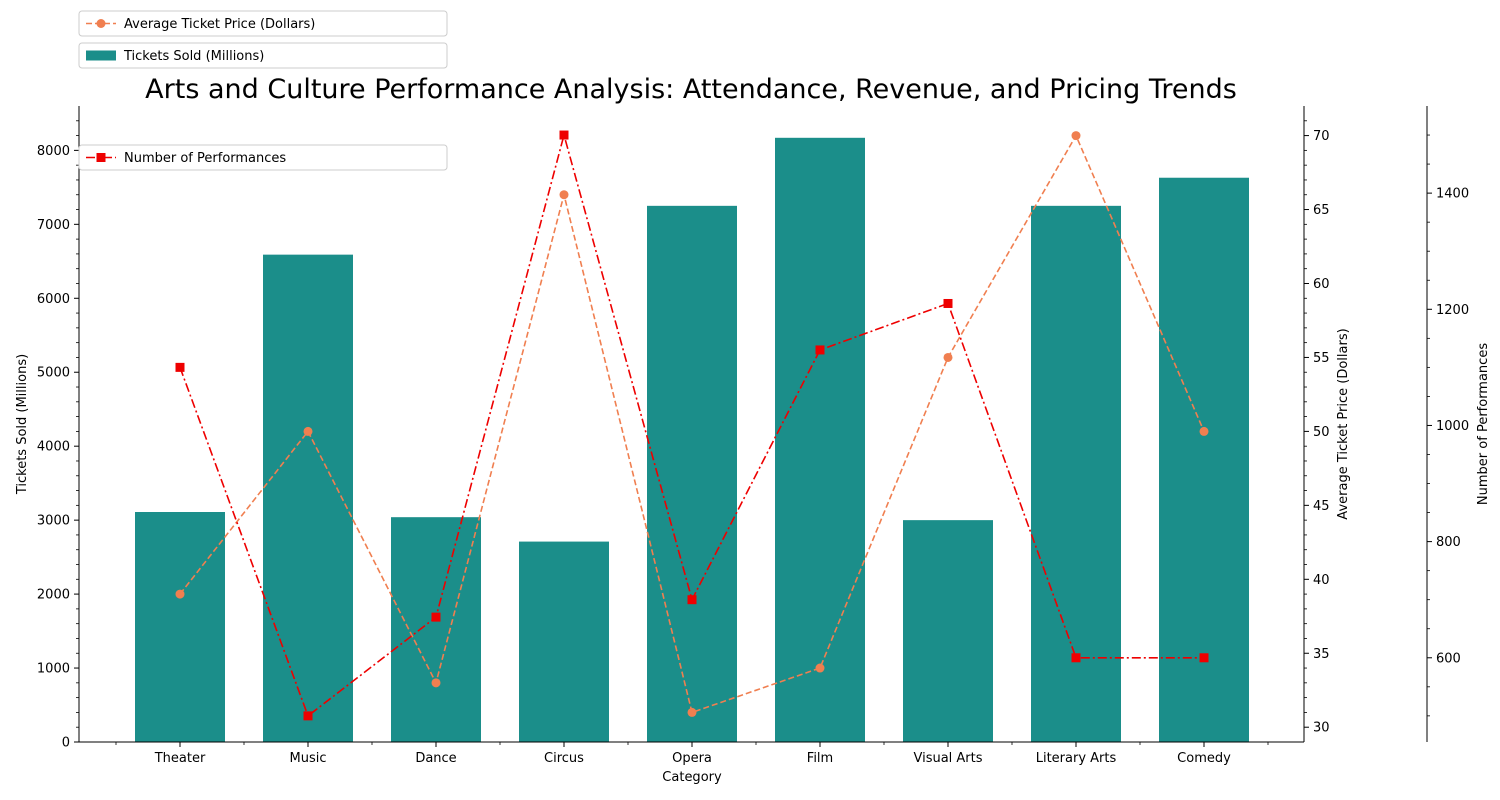  What do you see at coordinates (205, 158) in the screenshot?
I see `legend-label: Number of Performances` at bounding box center [205, 158].